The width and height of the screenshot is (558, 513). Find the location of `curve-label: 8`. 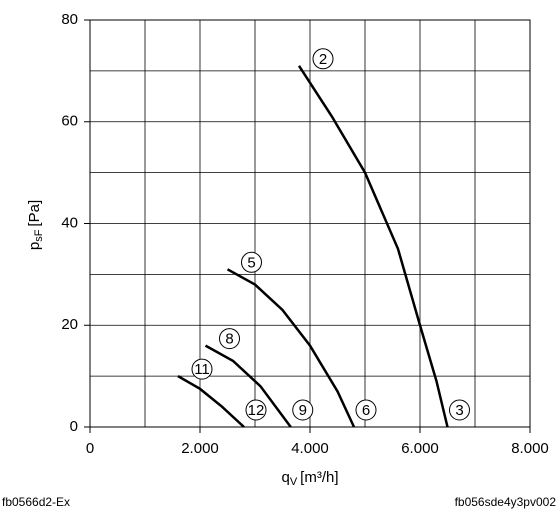

curve-label: 8 is located at coordinates (229, 339).